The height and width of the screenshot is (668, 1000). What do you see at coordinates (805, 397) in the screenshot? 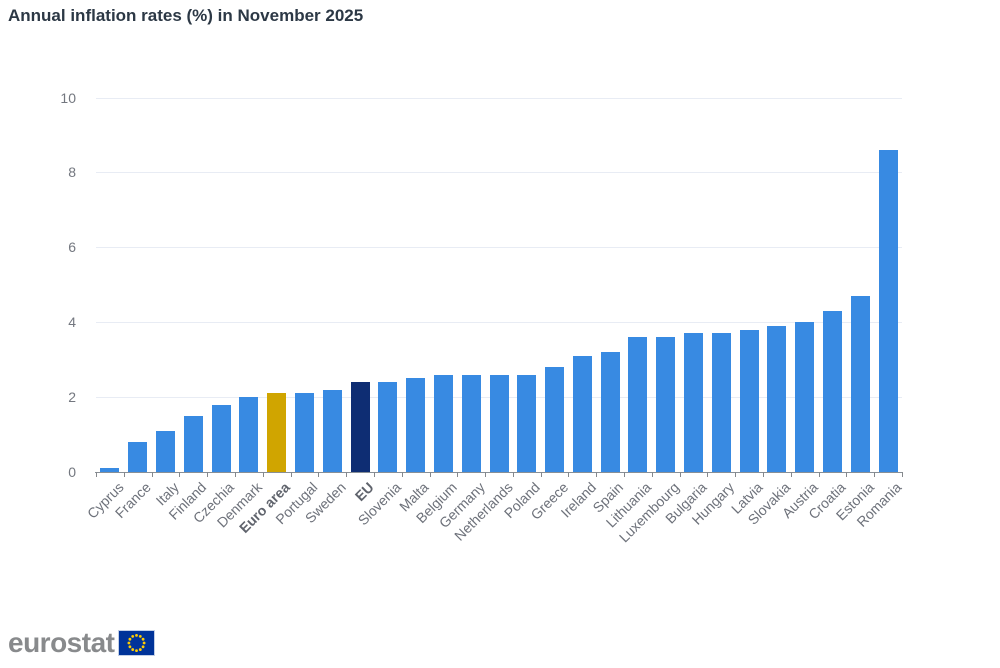
I see `bar-austria` at bounding box center [805, 397].